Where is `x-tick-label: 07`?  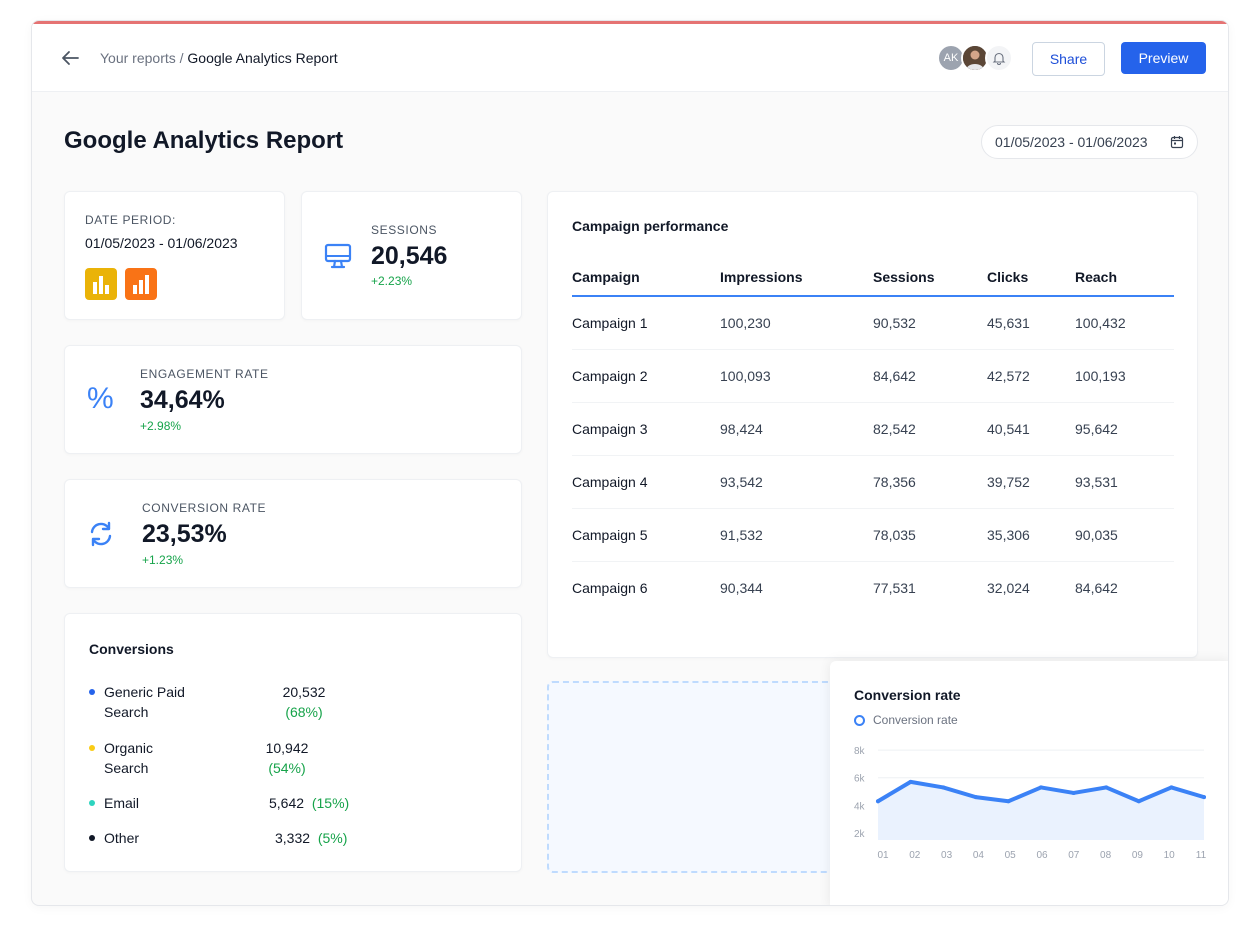
x-tick-label: 07 is located at coordinates (1074, 855).